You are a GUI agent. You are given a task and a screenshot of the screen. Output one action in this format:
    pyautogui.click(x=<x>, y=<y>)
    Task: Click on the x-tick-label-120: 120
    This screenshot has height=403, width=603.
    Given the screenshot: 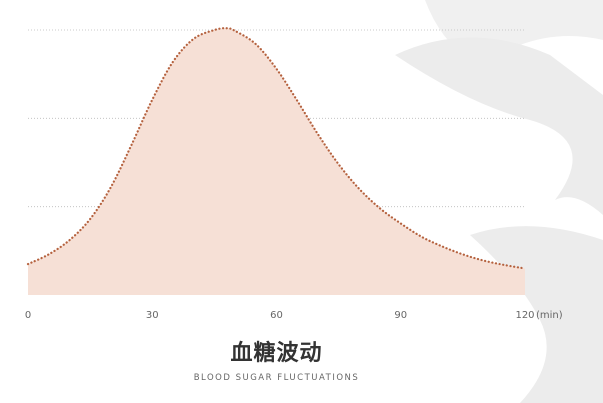 What is the action you would take?
    pyautogui.click(x=524, y=315)
    